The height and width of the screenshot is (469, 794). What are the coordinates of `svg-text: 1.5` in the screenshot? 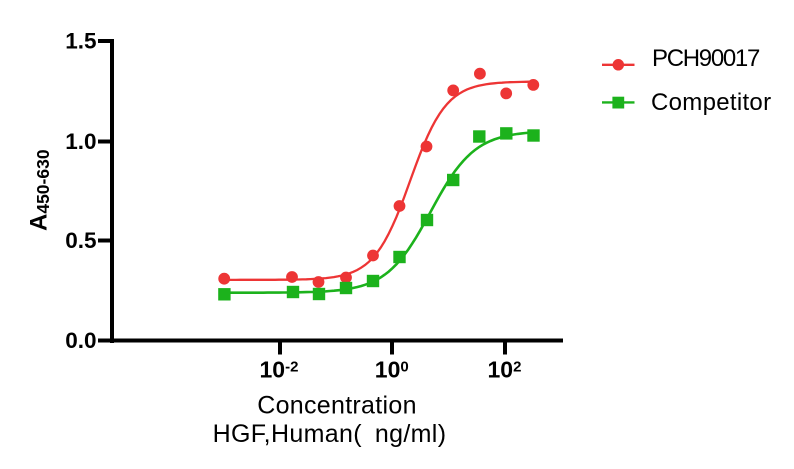 It's located at (80, 41).